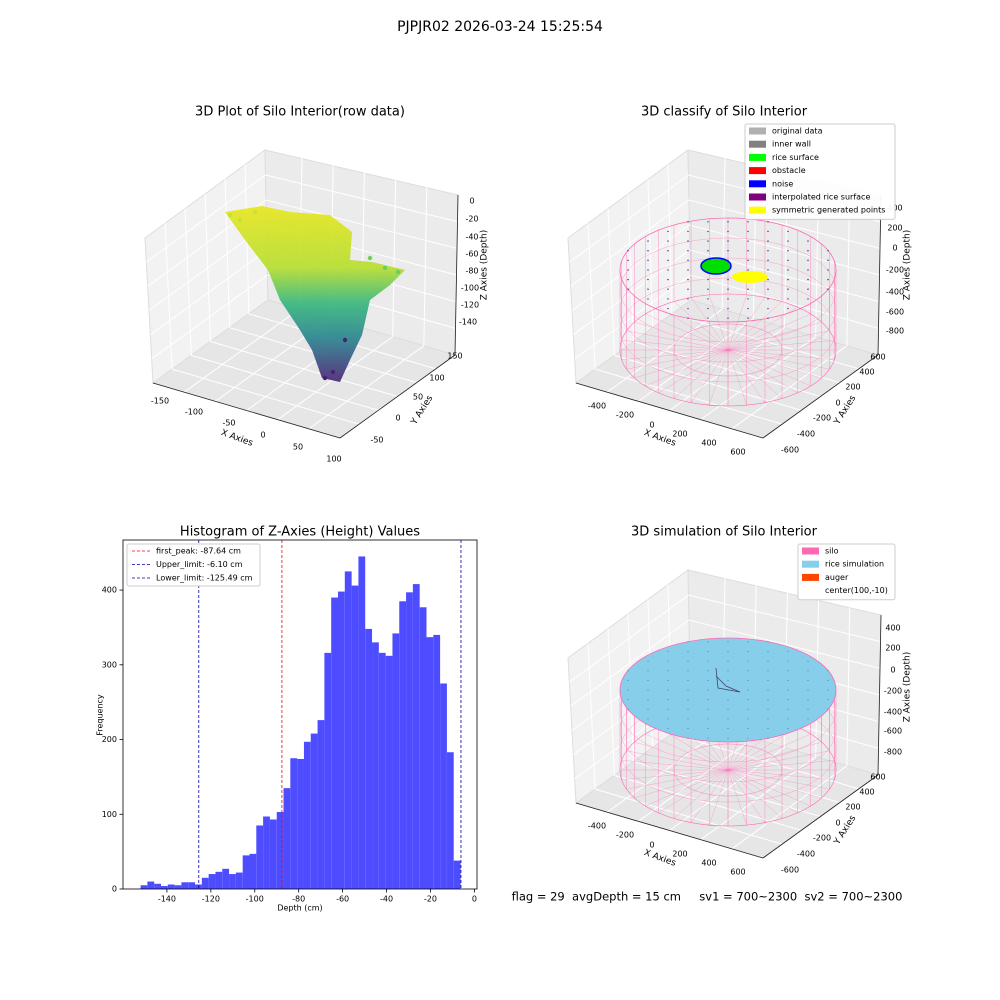 This screenshot has width=1000, height=1000. I want to click on axes-frame, so click(300, 714).